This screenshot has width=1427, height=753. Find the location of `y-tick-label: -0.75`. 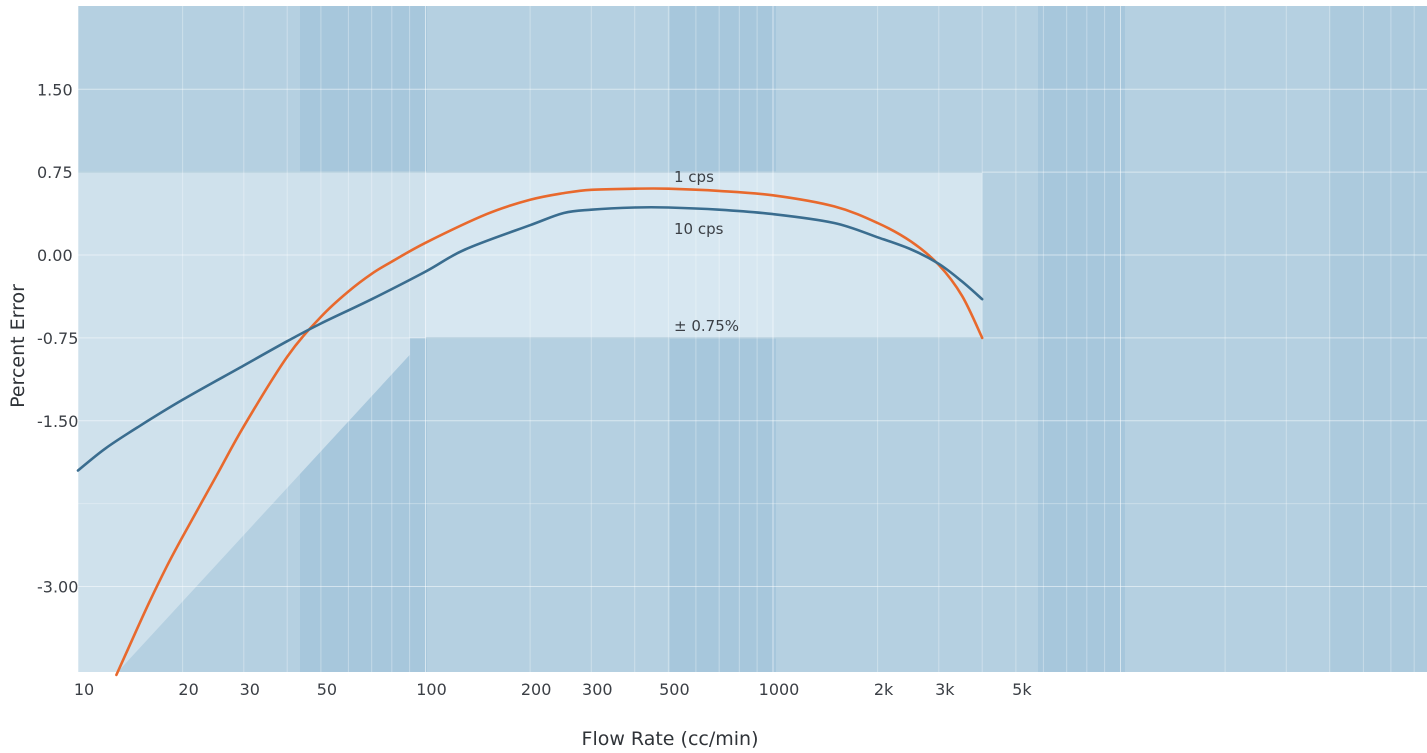

y-tick-label: -0.75 is located at coordinates (57, 338).